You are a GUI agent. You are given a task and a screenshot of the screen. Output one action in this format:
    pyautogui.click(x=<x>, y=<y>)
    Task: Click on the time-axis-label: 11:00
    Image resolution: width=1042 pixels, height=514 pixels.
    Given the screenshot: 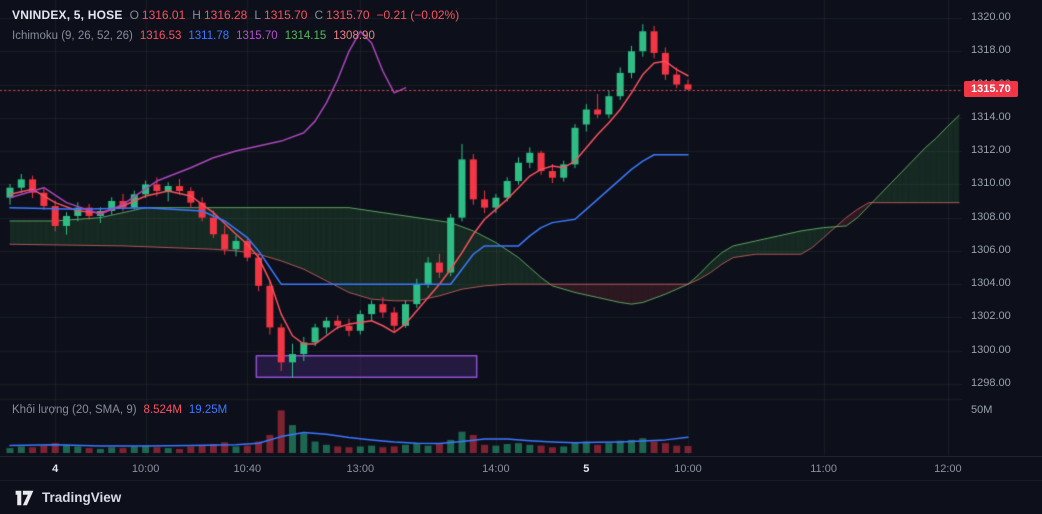 What is the action you would take?
    pyautogui.click(x=823, y=469)
    